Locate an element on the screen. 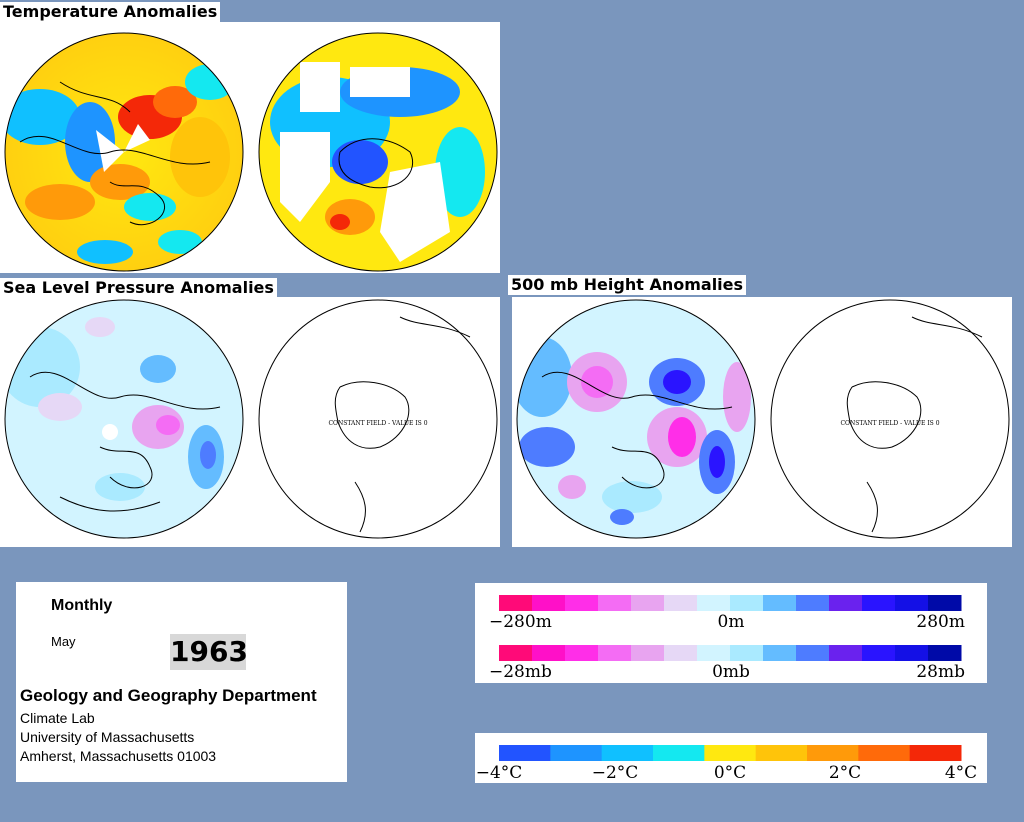 Image resolution: width=1024 pixels, height=822 pixels. height-constant-label: CONSTANT FIELD - VALUE IS 0 is located at coordinates (889, 423).